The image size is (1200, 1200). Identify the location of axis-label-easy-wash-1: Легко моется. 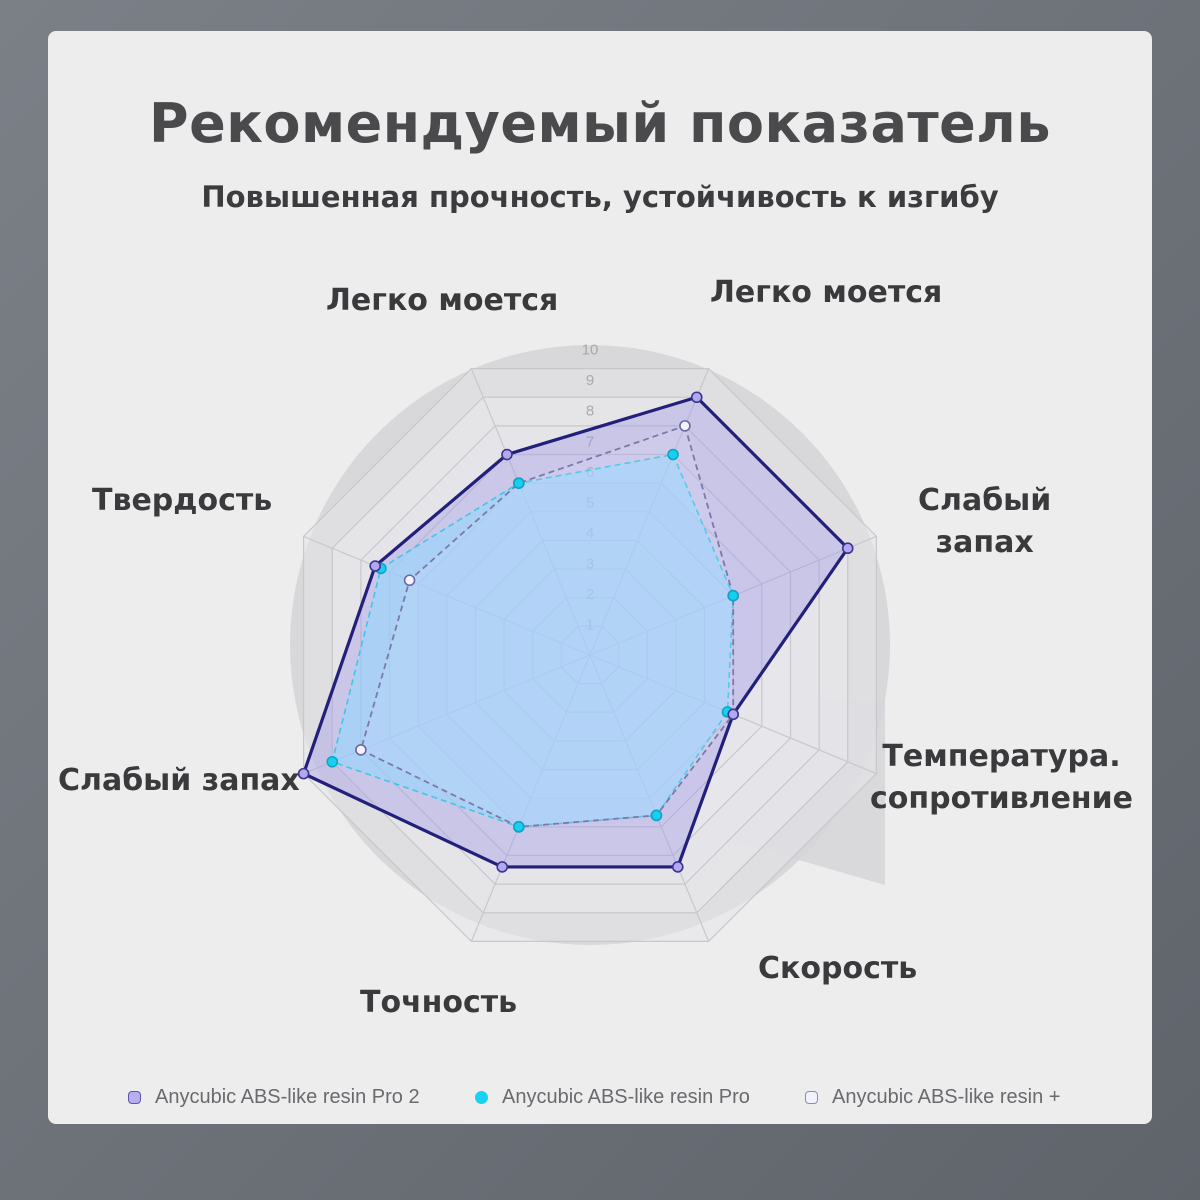
(442, 300).